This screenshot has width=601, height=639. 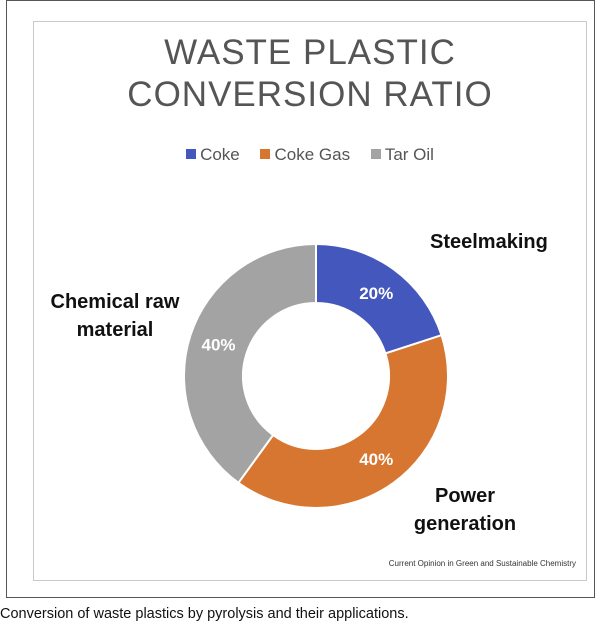 What do you see at coordinates (310, 74) in the screenshot?
I see `chart-title: WASTE PLASTIC CONVERSION RATIO` at bounding box center [310, 74].